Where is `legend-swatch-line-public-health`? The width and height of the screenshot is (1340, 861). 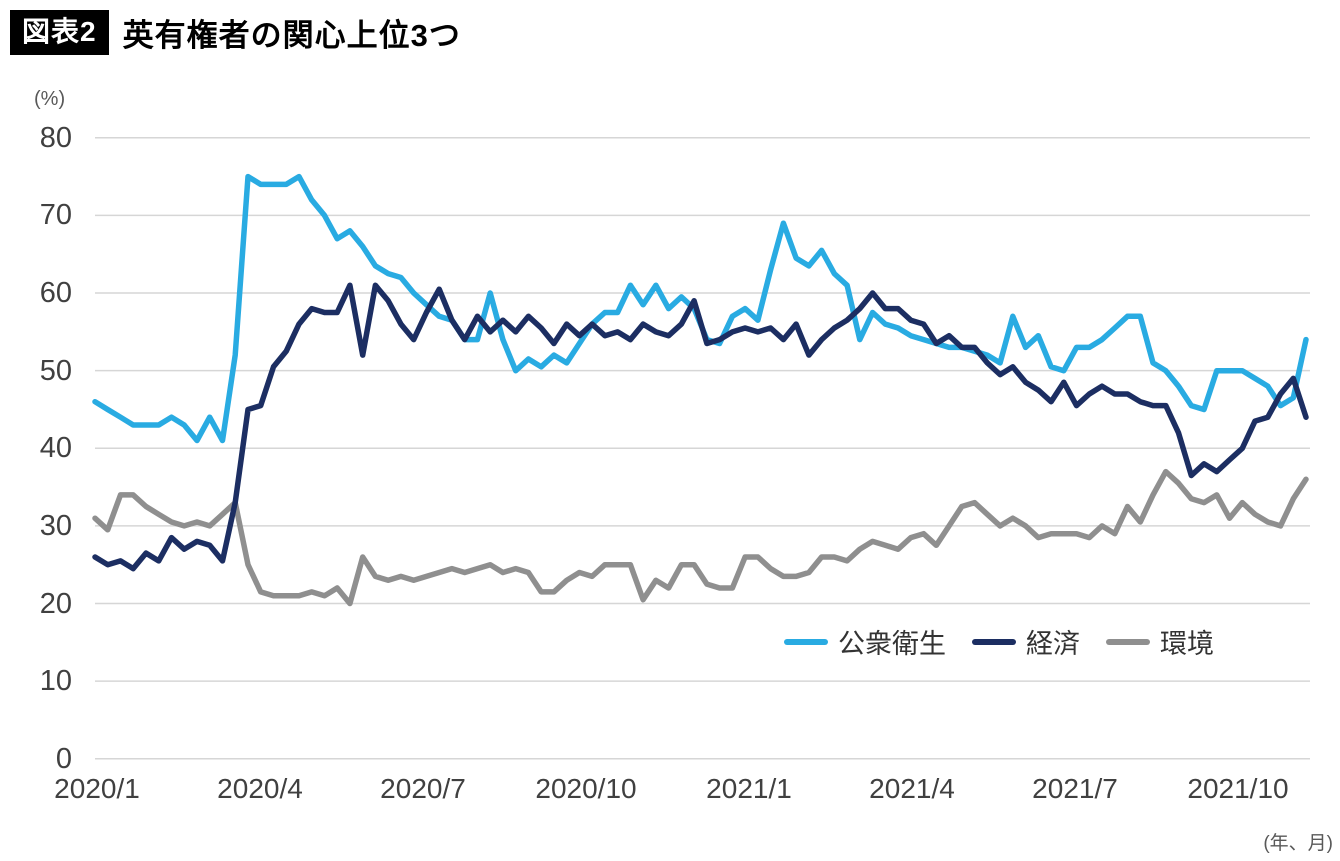 legend-swatch-line-public-health is located at coordinates (806, 641).